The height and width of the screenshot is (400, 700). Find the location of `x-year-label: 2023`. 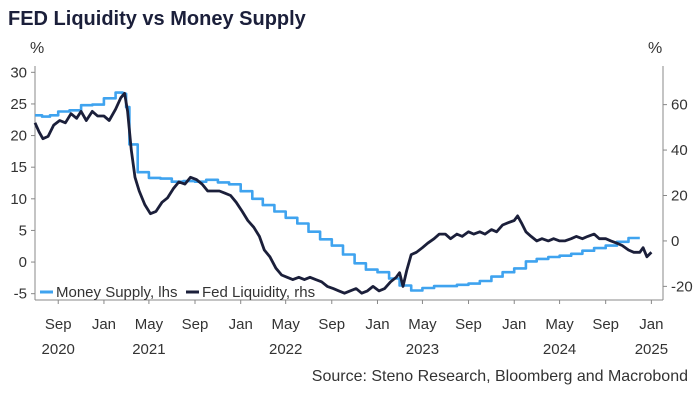

x-year-label: 2023 is located at coordinates (422, 349).